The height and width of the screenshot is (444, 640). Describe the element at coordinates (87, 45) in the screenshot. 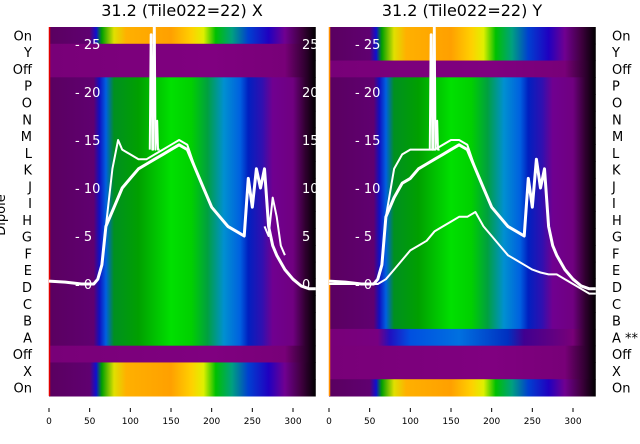

I see `overlay-y-tick-label: - 25` at that location.